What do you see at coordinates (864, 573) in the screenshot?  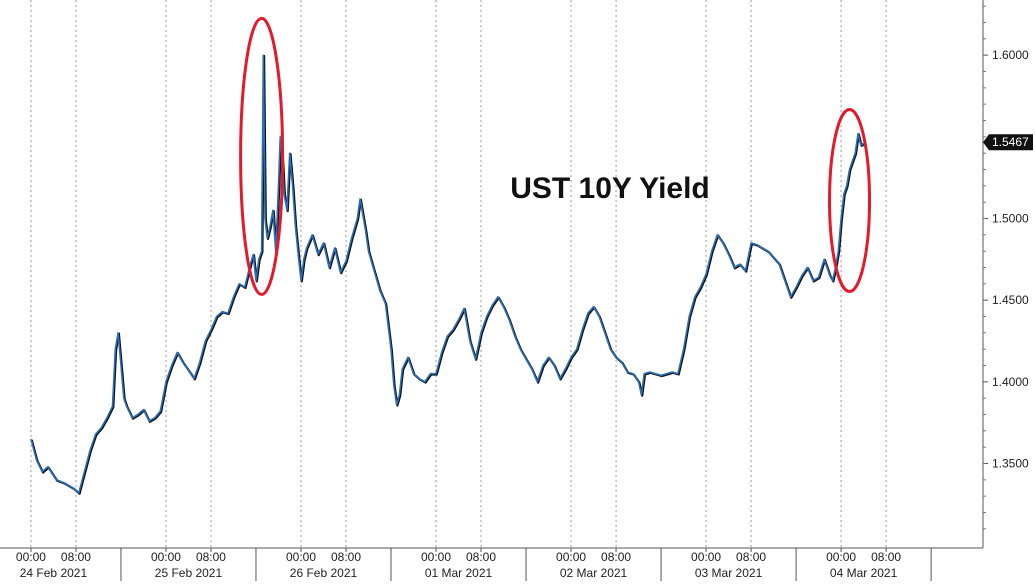 I see `day-label: 04 Mar 2021` at bounding box center [864, 573].